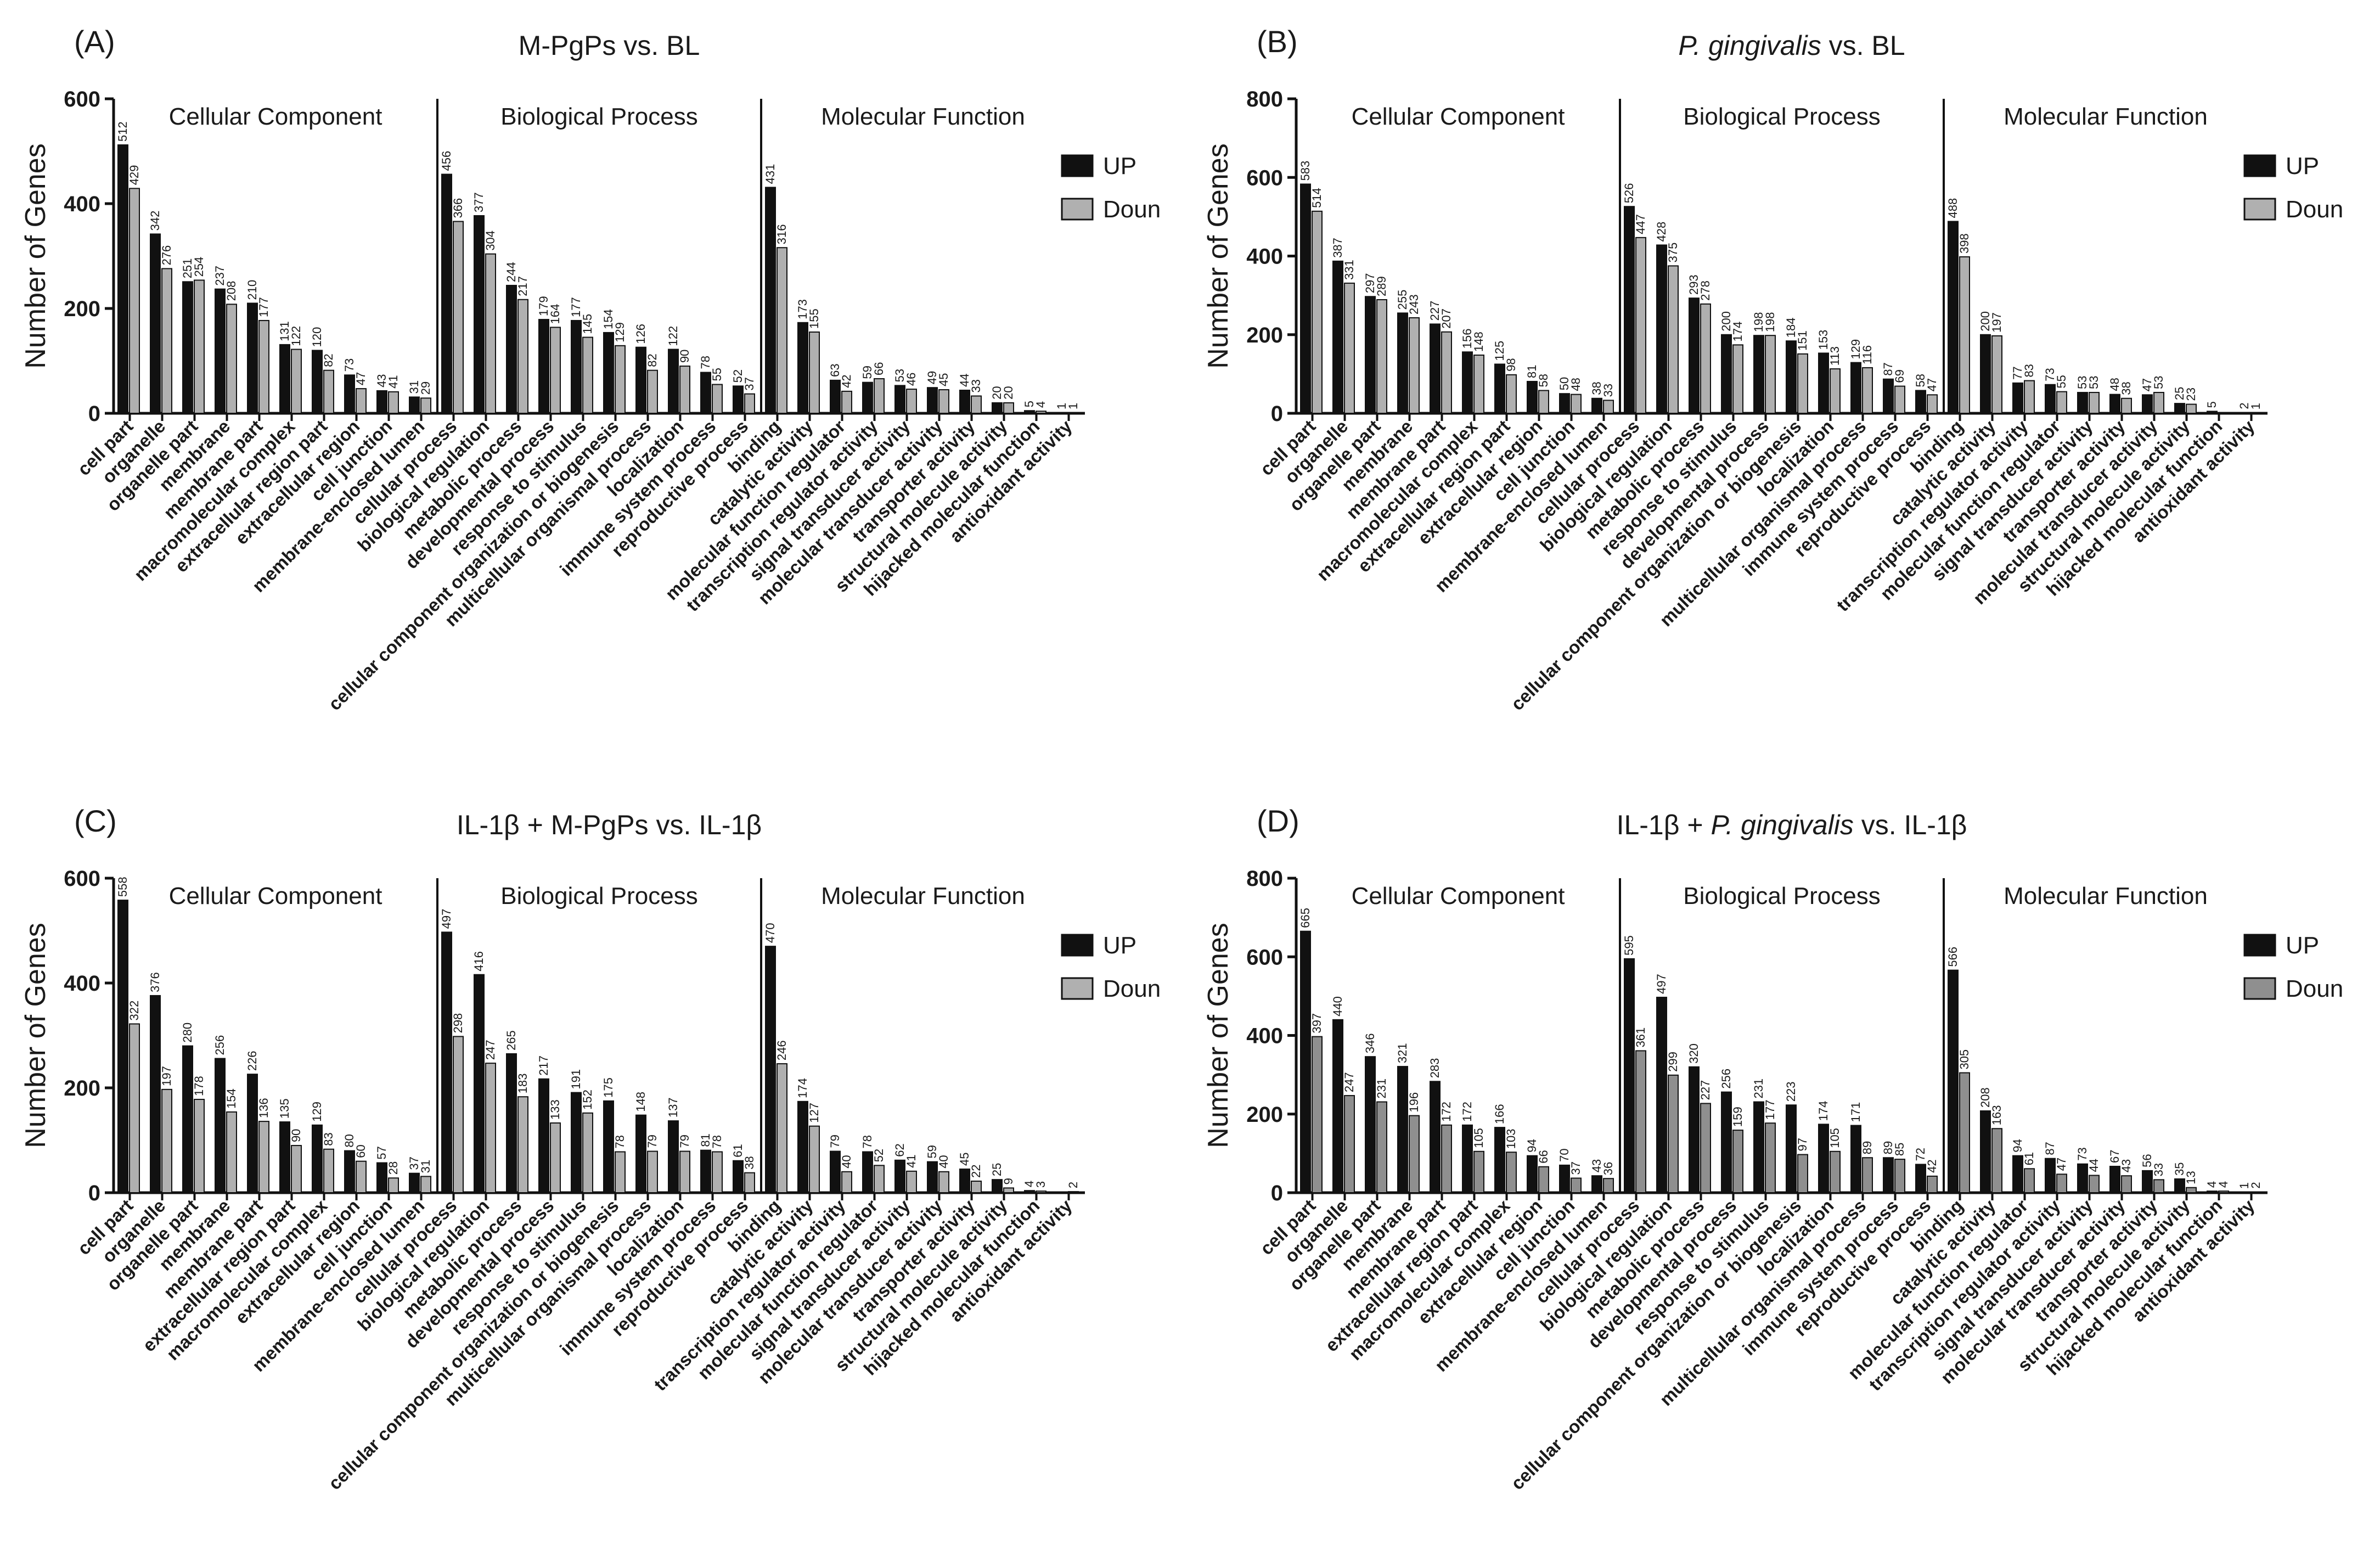 Image resolution: width=2380 pixels, height=1550 pixels. I want to click on y-tick-label: 600, so click(1264, 957).